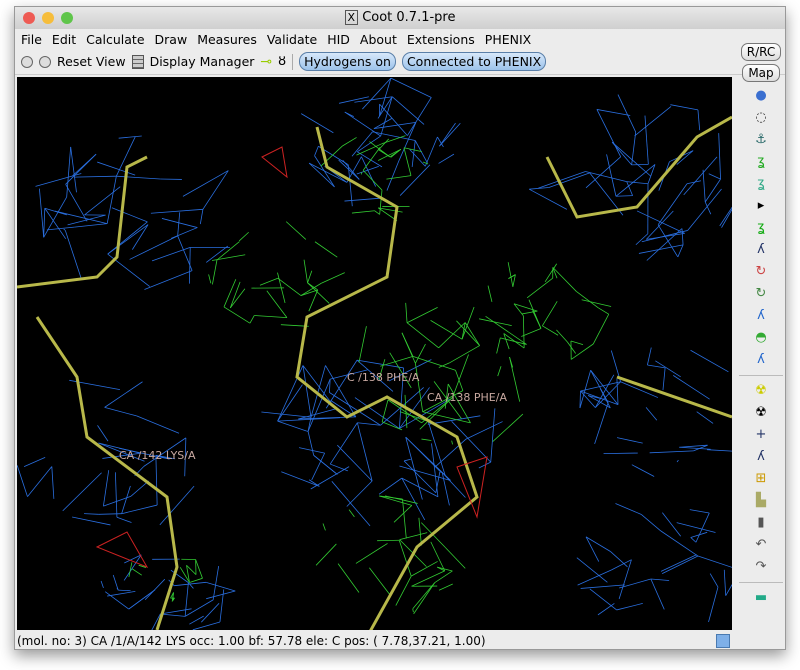 The width and height of the screenshot is (800, 670). I want to click on minimize-button, so click(48, 18).